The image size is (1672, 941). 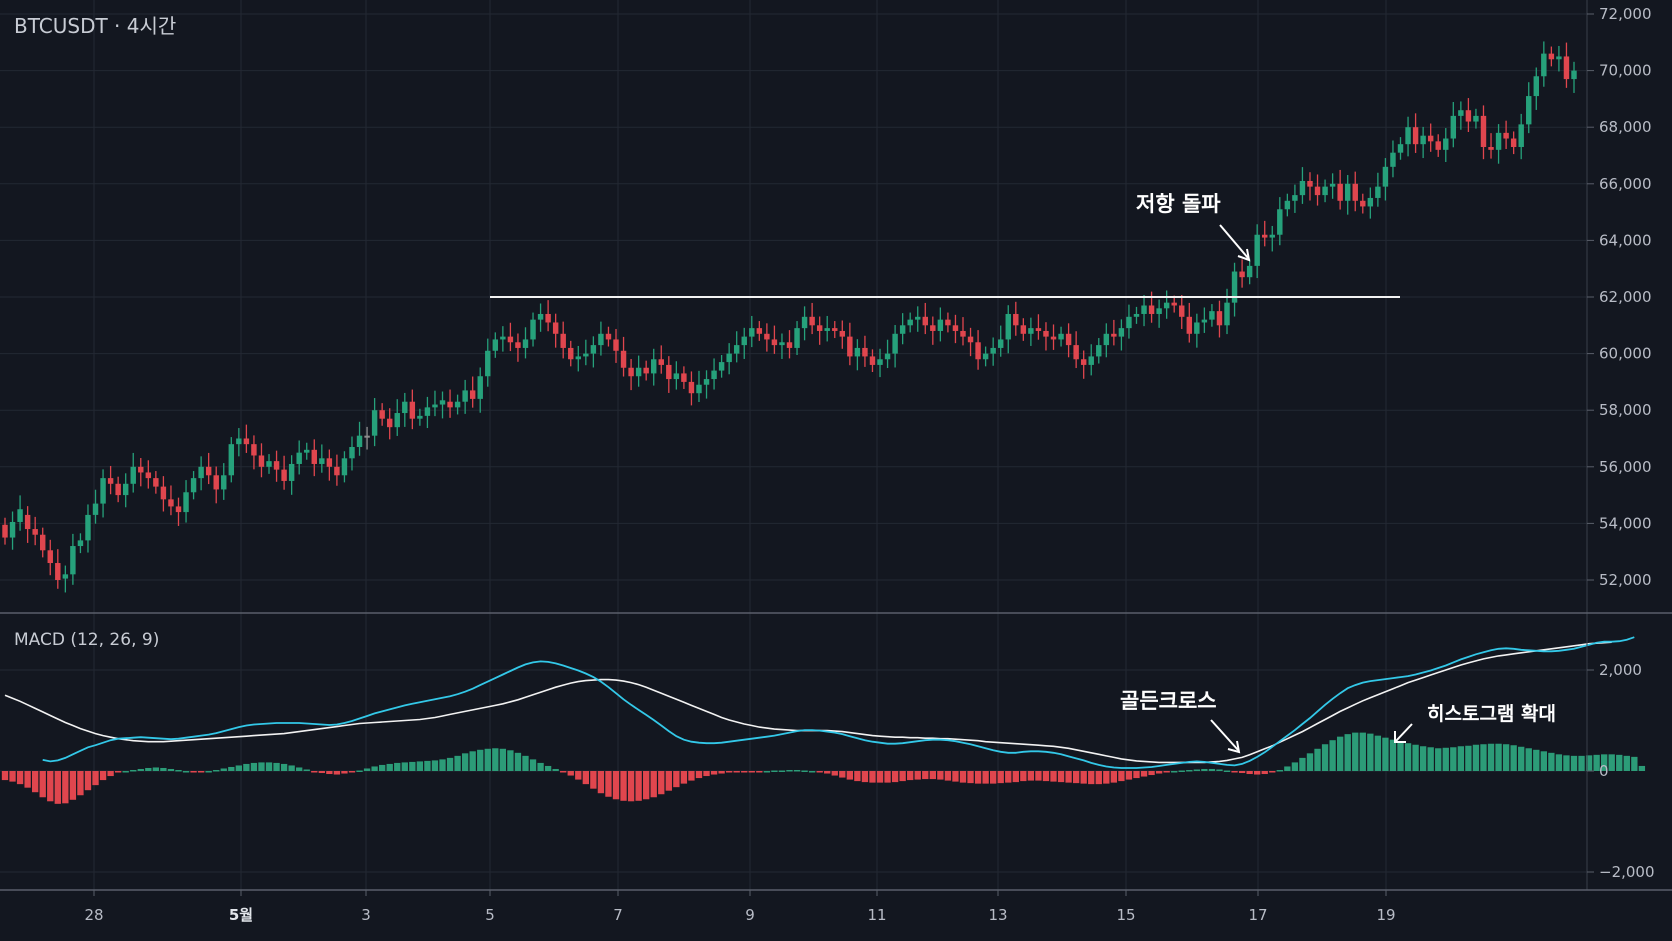 What do you see at coordinates (1491, 713) in the screenshot?
I see `histogram-expansion-label: 히스토그램 확대` at bounding box center [1491, 713].